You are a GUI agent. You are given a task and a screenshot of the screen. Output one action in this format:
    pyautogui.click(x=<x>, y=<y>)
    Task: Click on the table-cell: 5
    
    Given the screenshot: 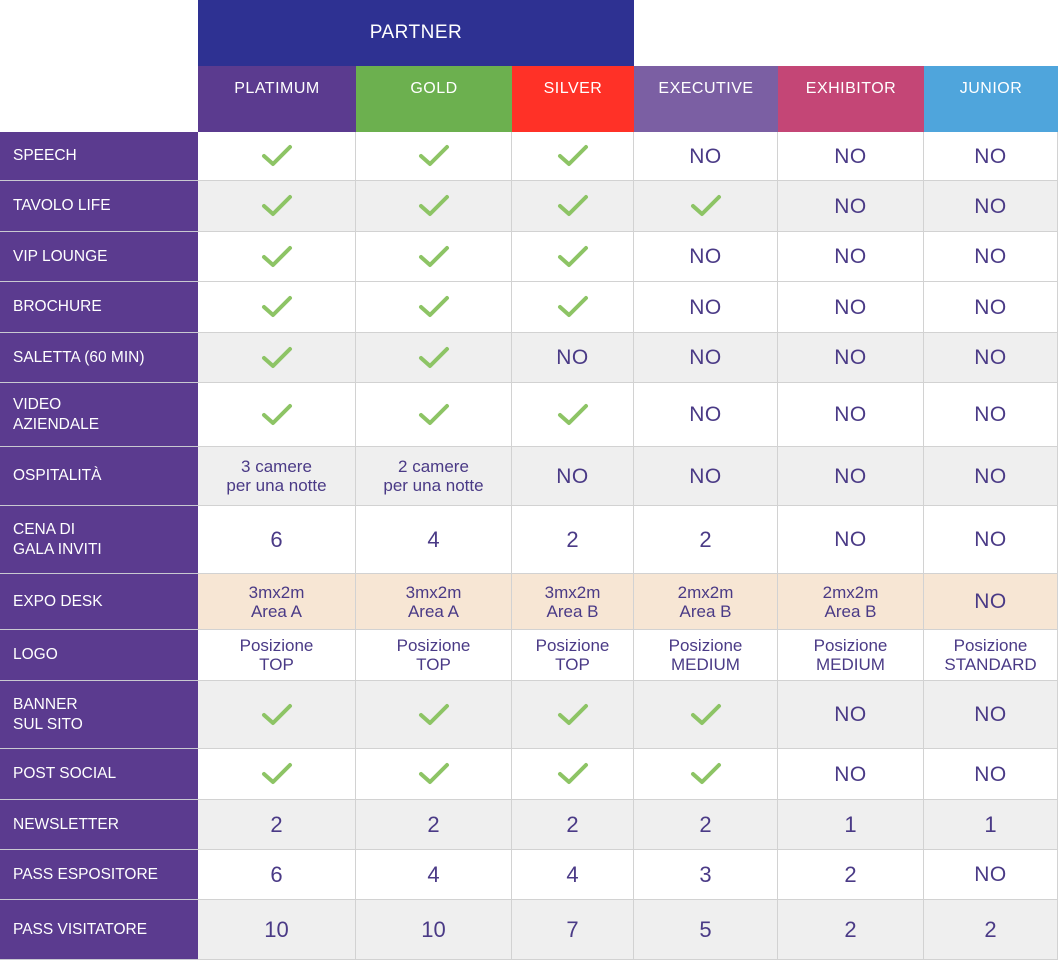 What is the action you would take?
    pyautogui.click(x=706, y=930)
    